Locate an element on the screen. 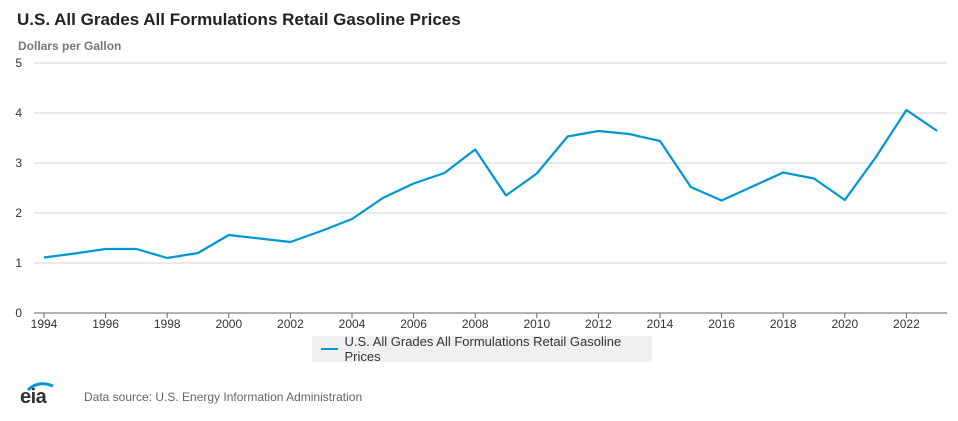 The image size is (958, 421). y-tick-label: 5 is located at coordinates (18, 63).